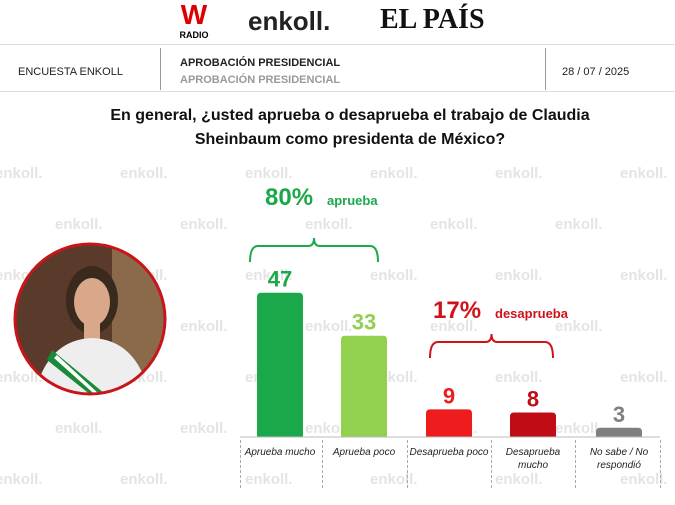 This screenshot has width=675, height=505. I want to click on portrait, so click(90, 319).